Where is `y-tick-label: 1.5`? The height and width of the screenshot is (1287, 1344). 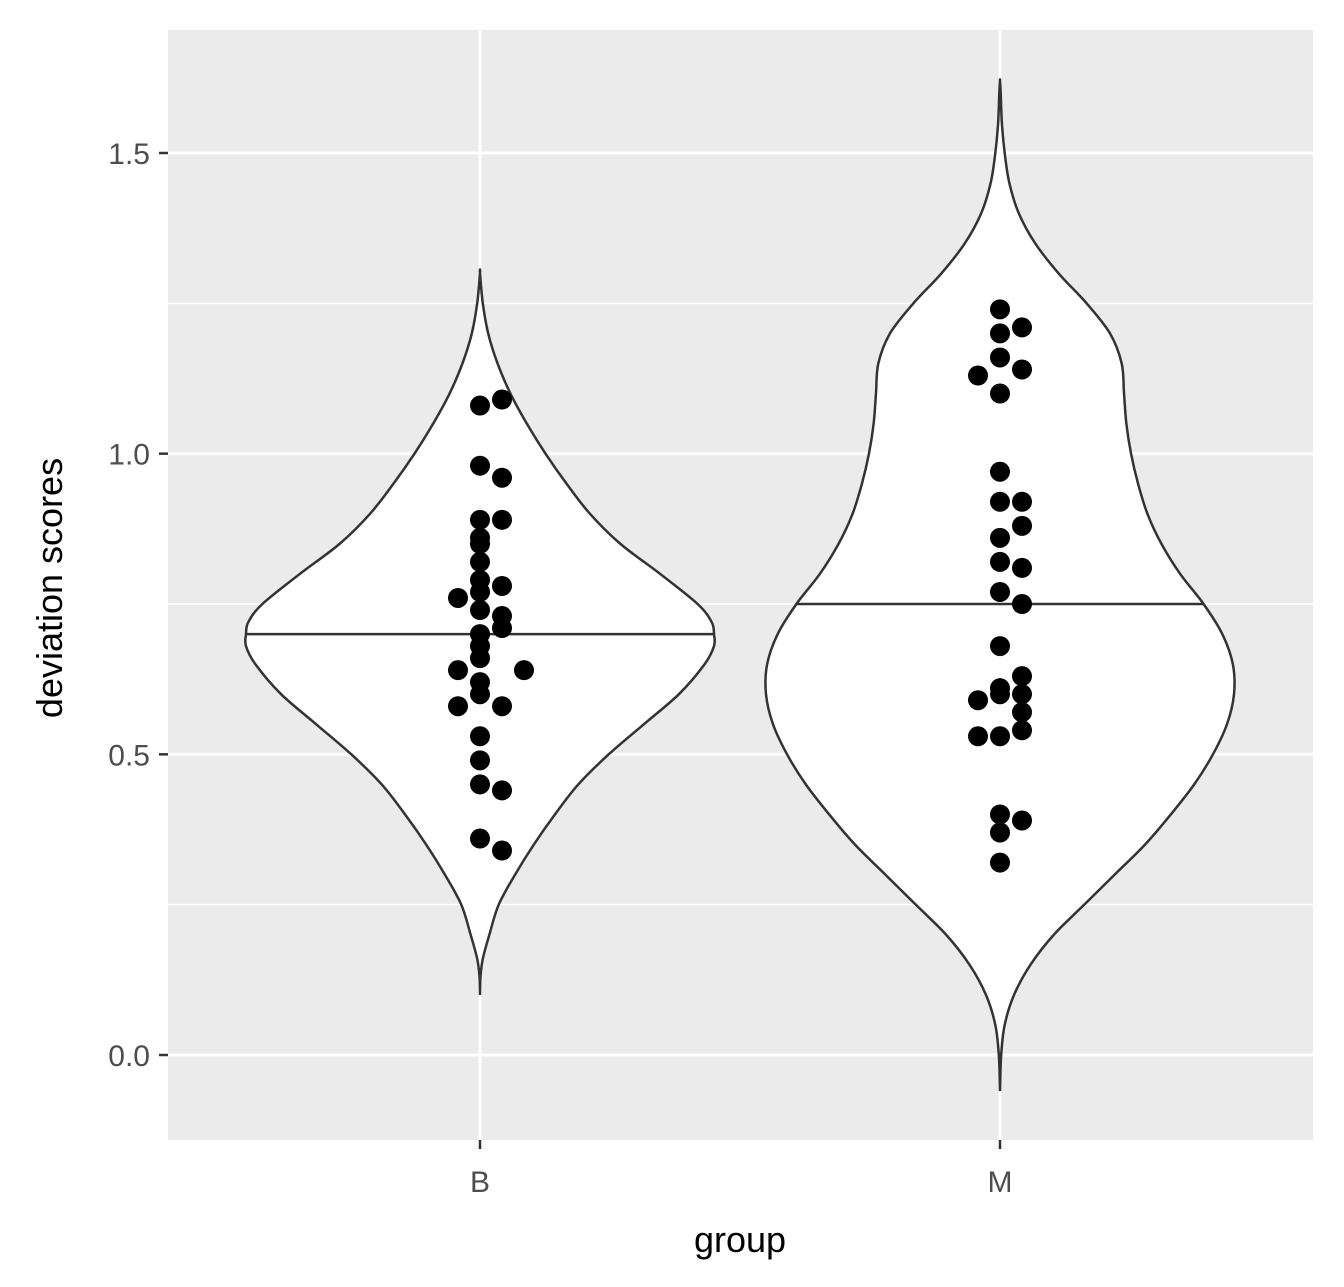
y-tick-label: 1.5 is located at coordinates (129, 154).